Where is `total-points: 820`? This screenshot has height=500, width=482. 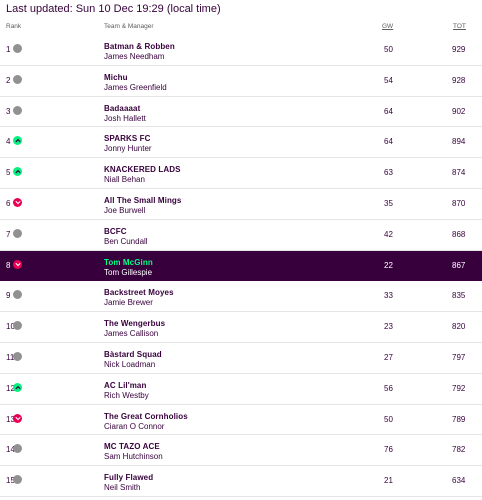
total-points: 820 is located at coordinates (459, 327).